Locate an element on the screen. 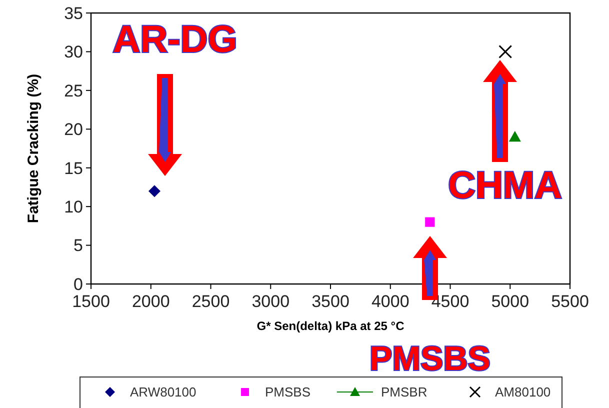  annotation: CHMA is located at coordinates (505, 186).